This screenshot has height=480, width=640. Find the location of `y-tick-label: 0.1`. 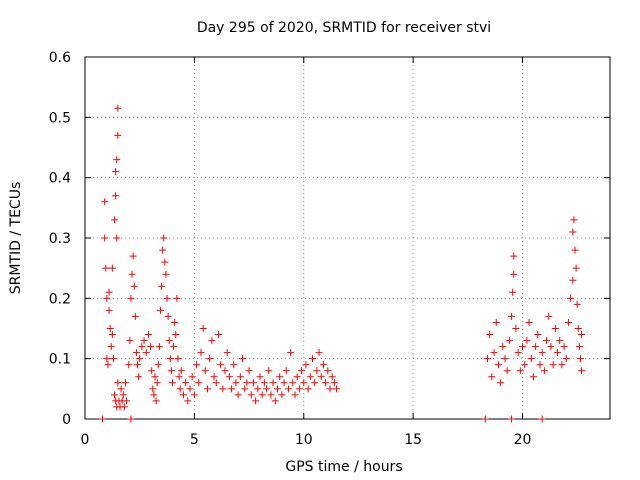

y-tick-label: 0.1 is located at coordinates (60, 360).